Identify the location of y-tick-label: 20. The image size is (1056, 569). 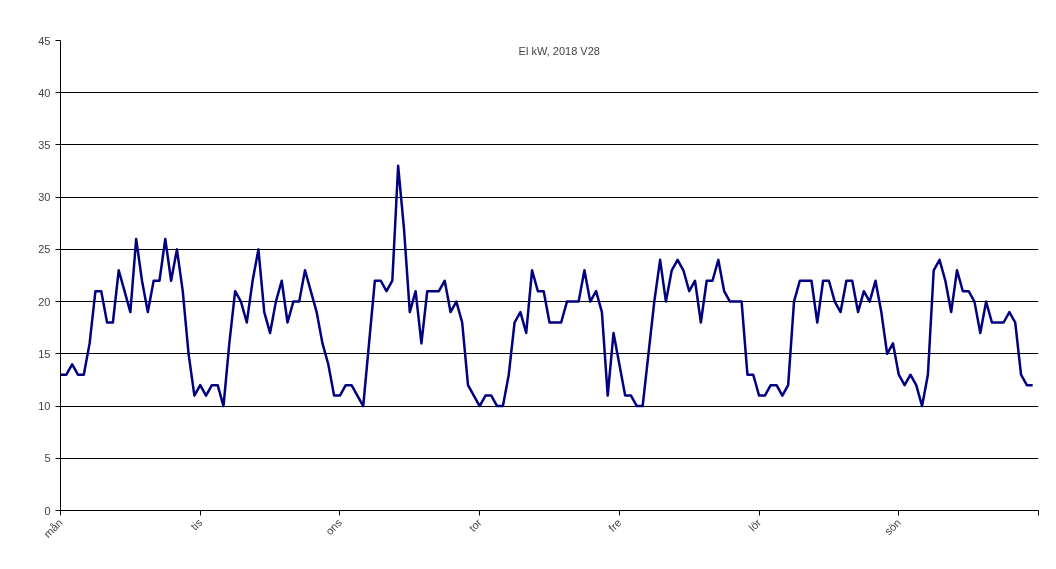
(44, 301).